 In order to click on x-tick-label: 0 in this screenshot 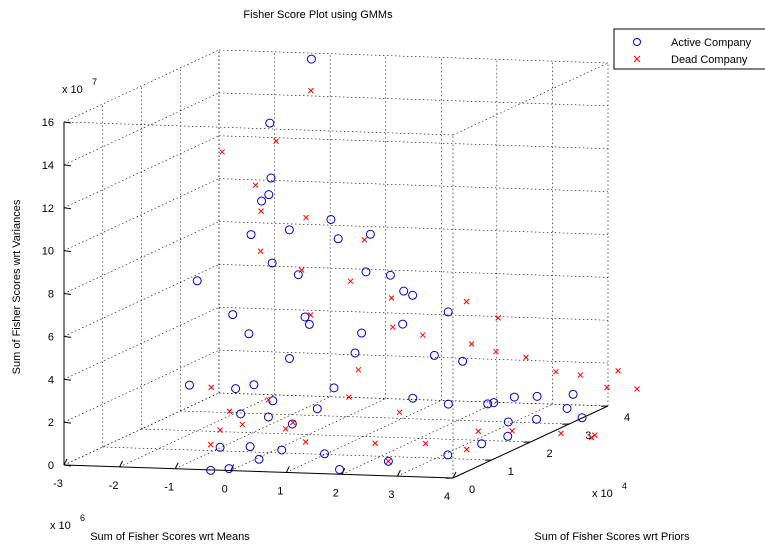, I will do `click(225, 490)`.